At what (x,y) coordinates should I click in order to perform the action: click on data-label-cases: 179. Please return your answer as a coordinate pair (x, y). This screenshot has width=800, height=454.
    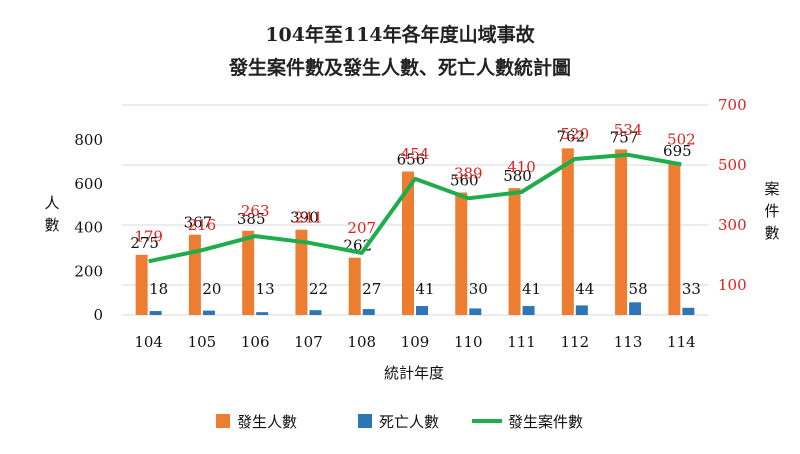
    Looking at the image, I should click on (148, 236).